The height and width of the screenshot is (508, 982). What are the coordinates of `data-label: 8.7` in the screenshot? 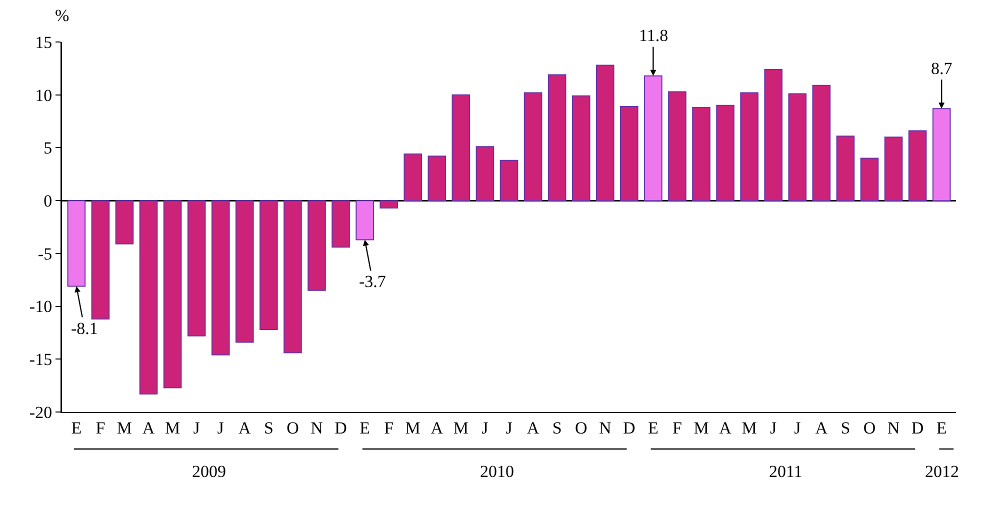 It's located at (942, 68).